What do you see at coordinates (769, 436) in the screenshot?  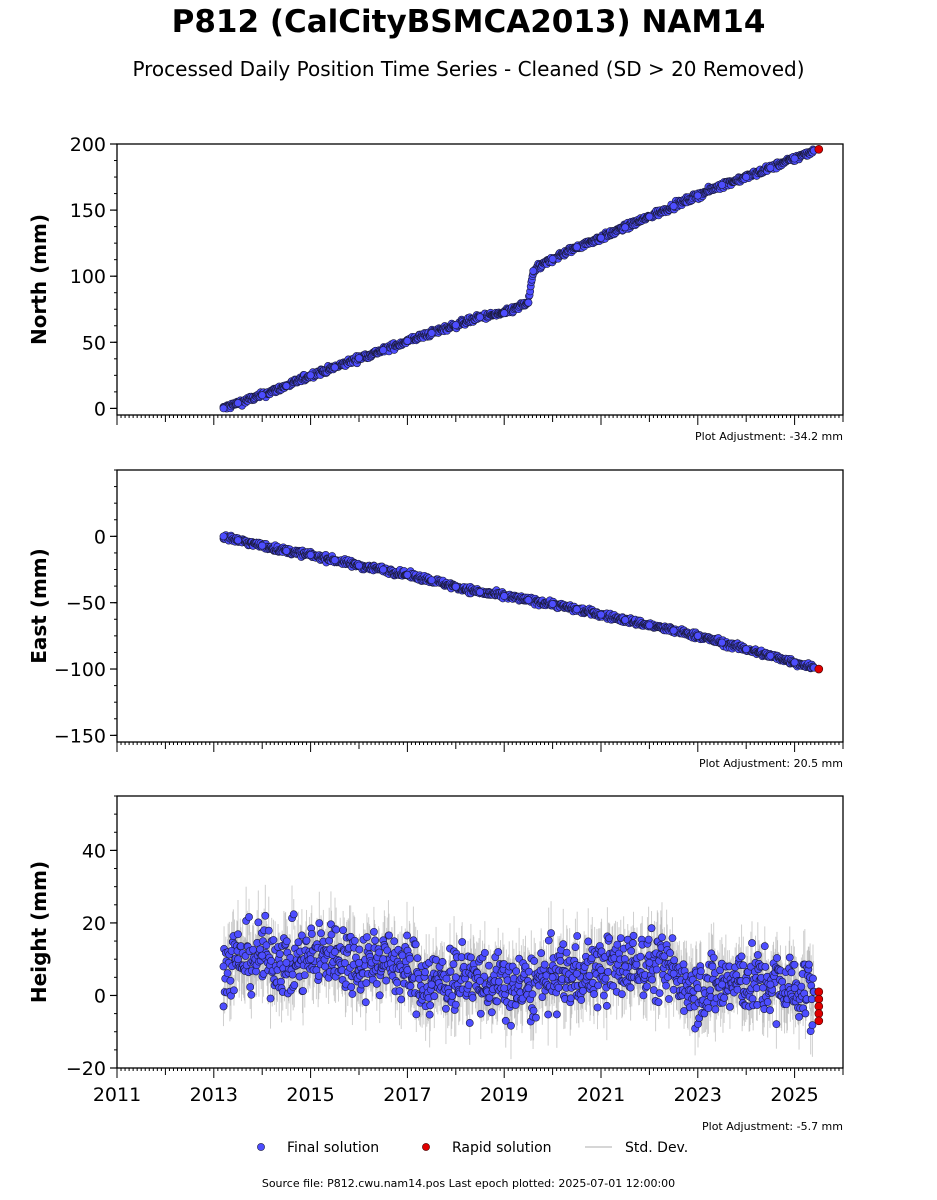 I see `plot-adjustment: Plot Adjustment: -34.2 mm` at bounding box center [769, 436].